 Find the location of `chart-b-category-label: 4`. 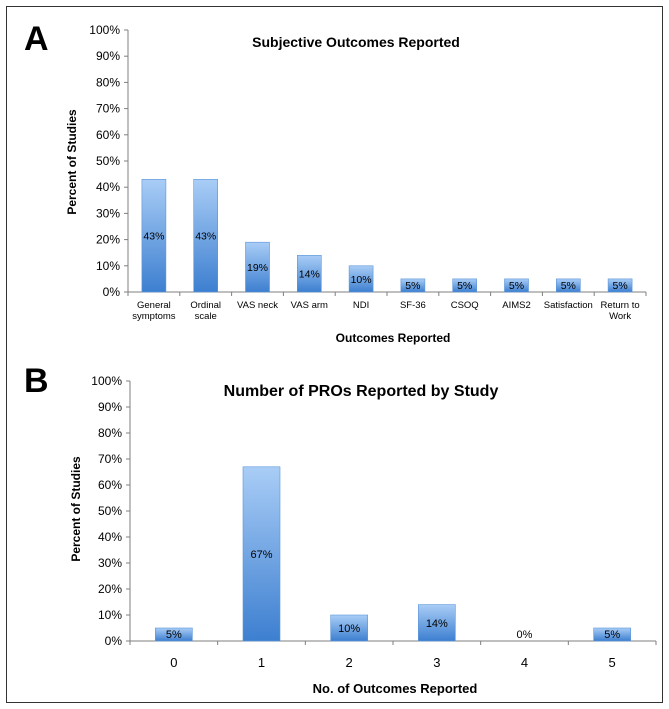

chart-b-category-label: 4 is located at coordinates (524, 662).